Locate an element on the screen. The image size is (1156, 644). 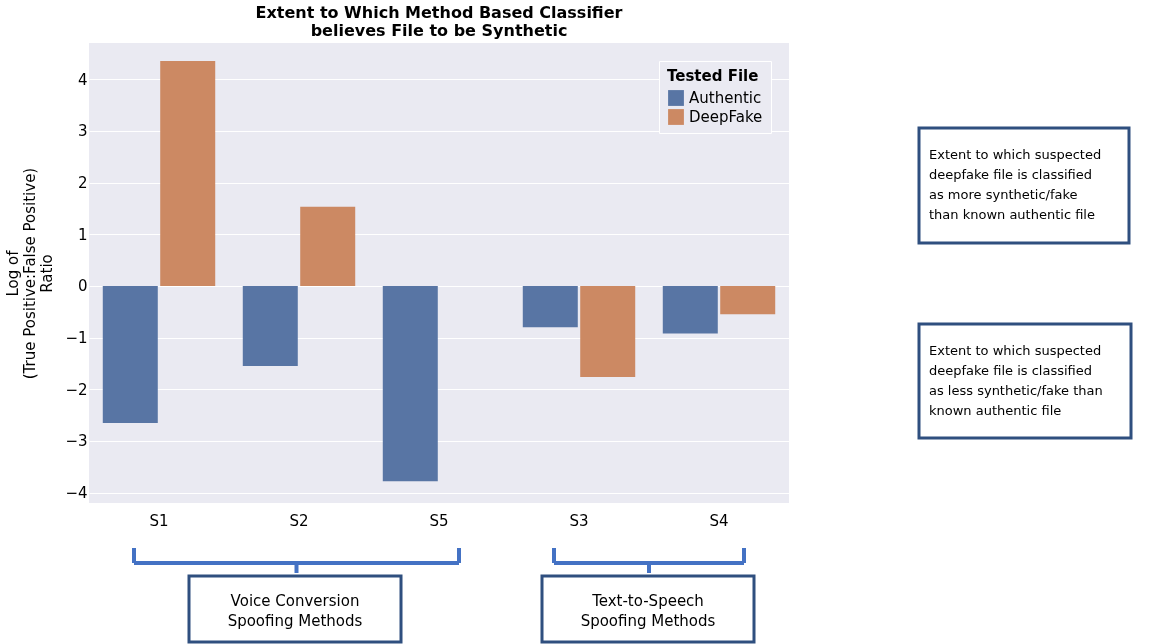
y-tick-label: 3 is located at coordinates (82, 131).